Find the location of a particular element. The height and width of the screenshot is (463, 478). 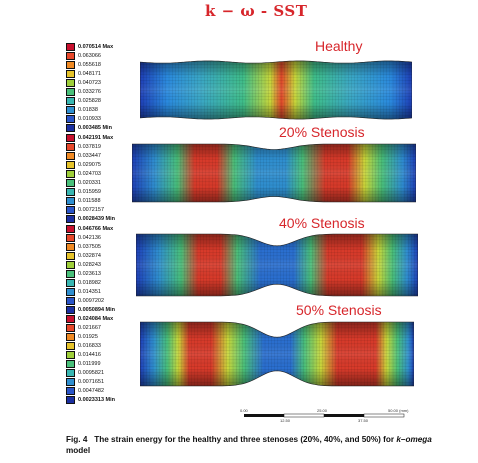

legend-row: 0.046766 Max is located at coordinates (106, 228).